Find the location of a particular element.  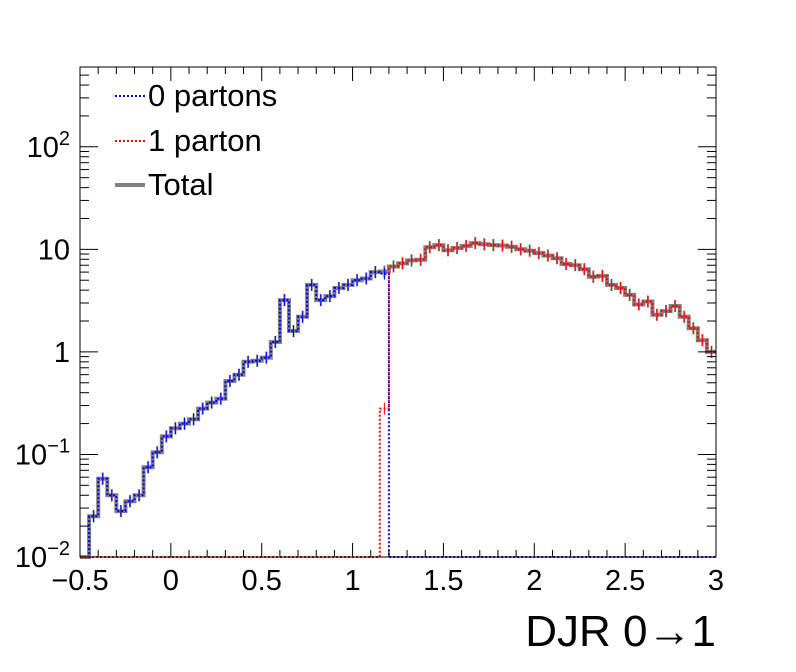

y-tick-label: 10⁻² is located at coordinates (42, 556).